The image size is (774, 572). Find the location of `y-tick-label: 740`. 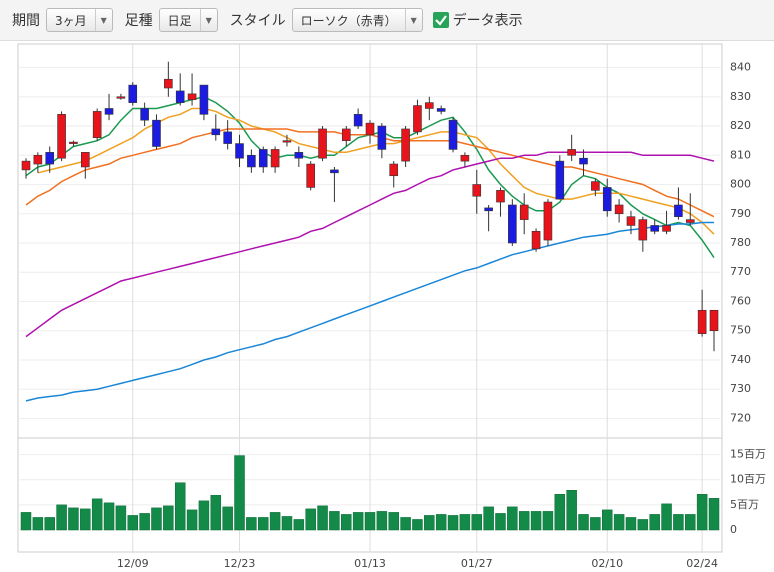

y-tick-label: 740 is located at coordinates (740, 359).